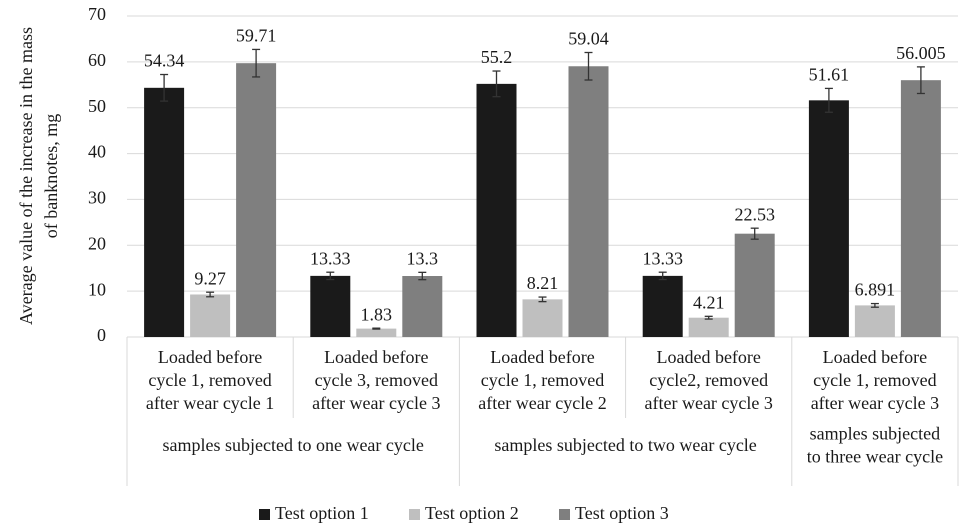  What do you see at coordinates (754, 214) in the screenshot?
I see `data-label: 22.53` at bounding box center [754, 214].